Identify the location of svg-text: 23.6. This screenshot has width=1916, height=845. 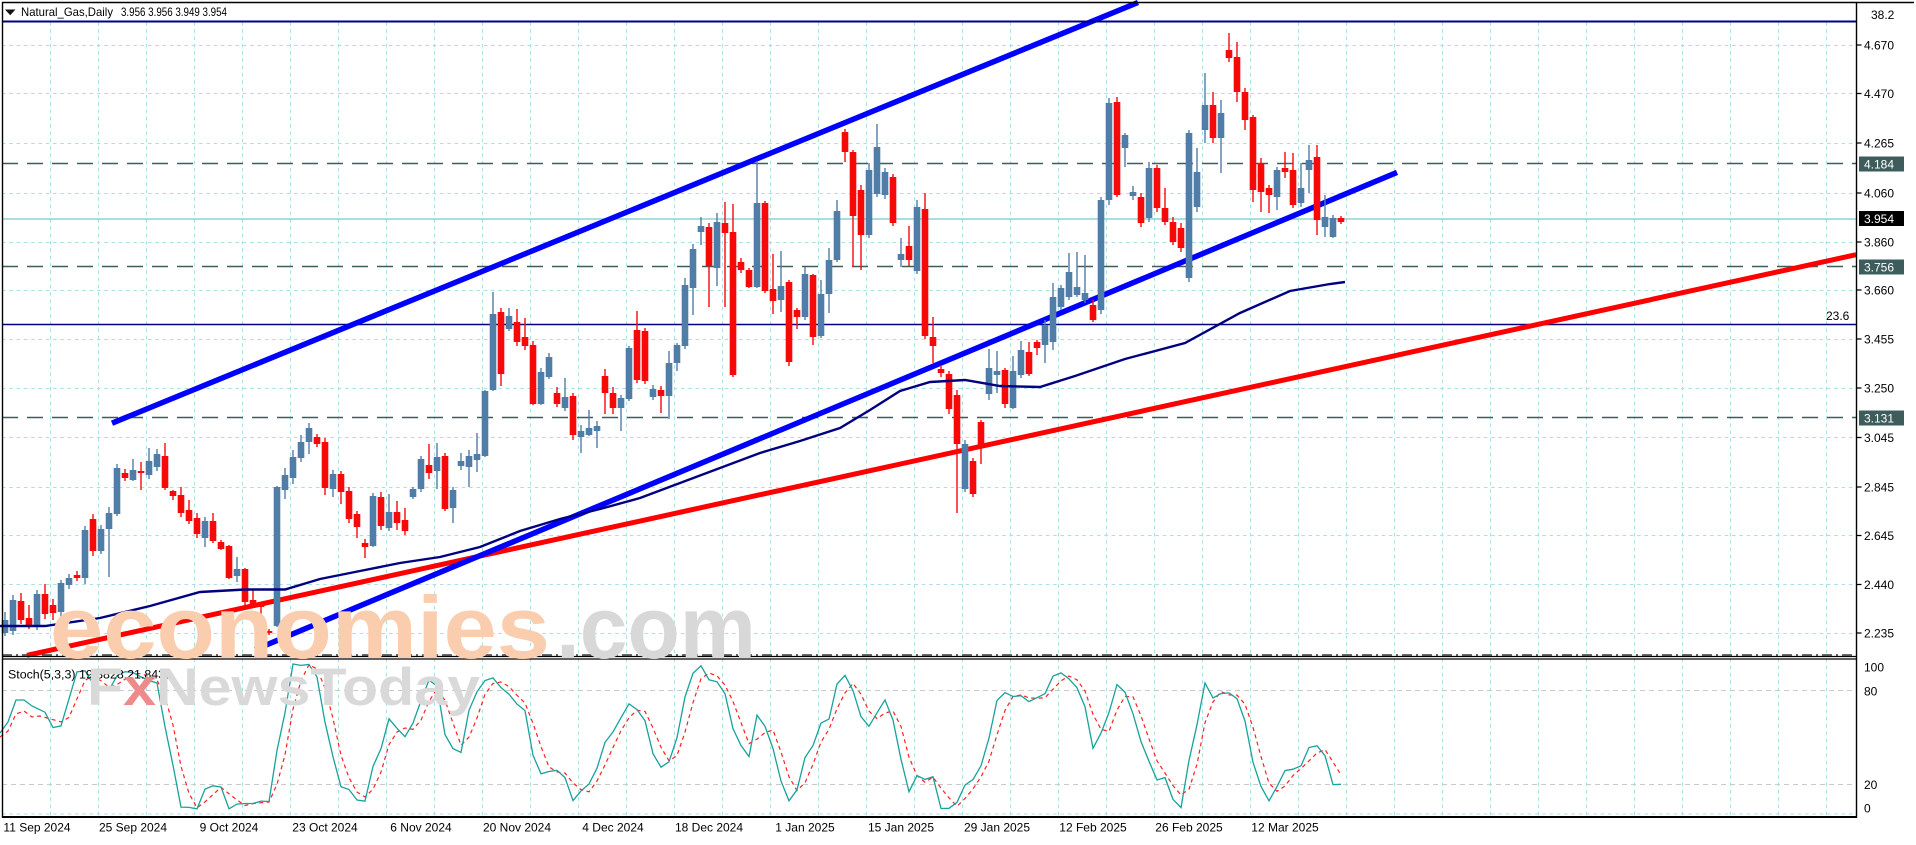
(1838, 316).